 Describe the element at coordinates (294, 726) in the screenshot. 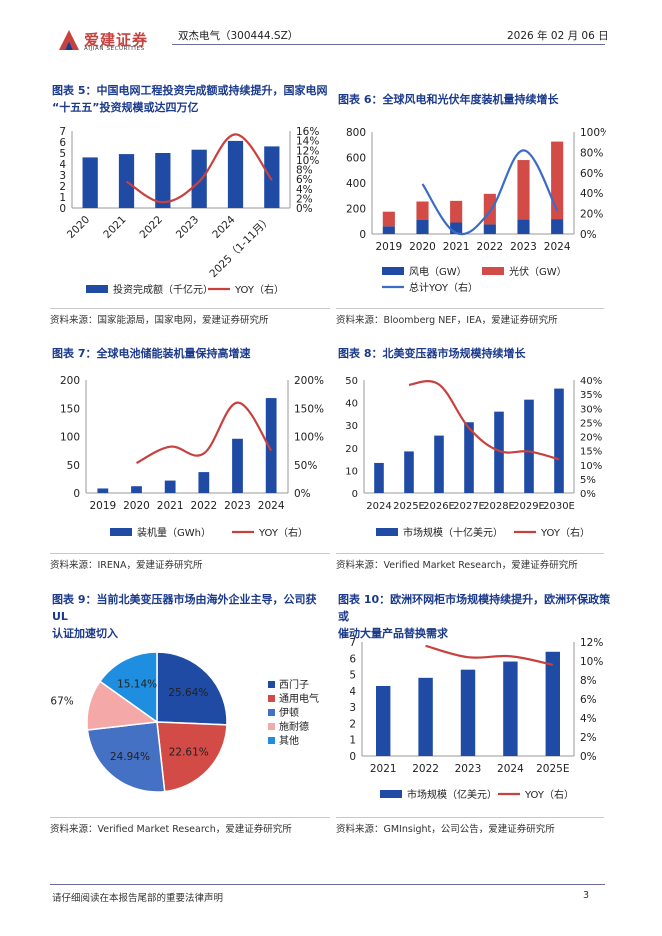

I see `f9-legend-label: 施耐德` at that location.